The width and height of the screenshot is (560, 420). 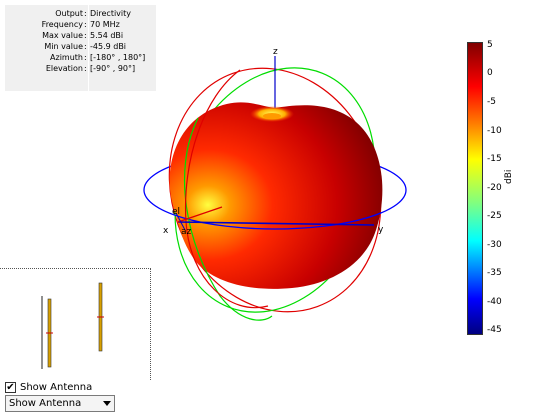 I want to click on colorbar-tick-label: -20, so click(x=494, y=188).